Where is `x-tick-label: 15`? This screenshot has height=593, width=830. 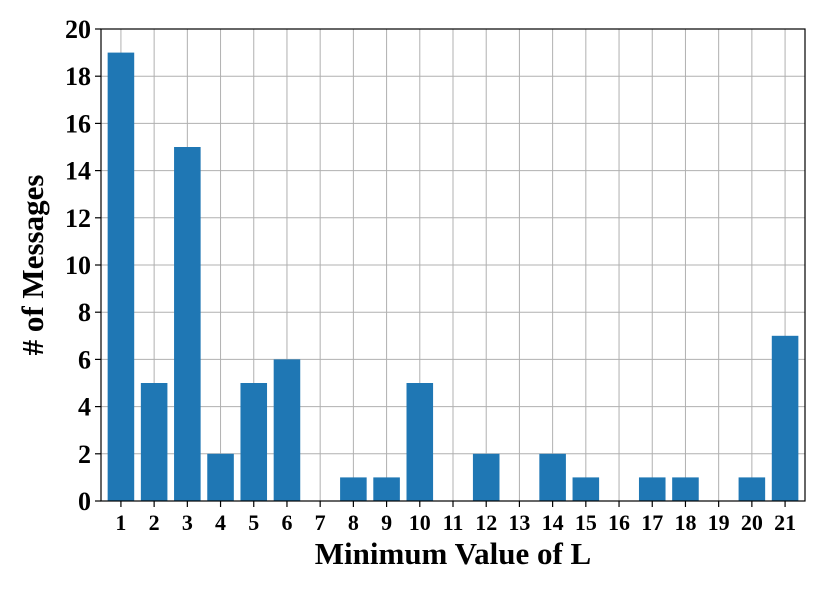
x-tick-label: 15 is located at coordinates (586, 522).